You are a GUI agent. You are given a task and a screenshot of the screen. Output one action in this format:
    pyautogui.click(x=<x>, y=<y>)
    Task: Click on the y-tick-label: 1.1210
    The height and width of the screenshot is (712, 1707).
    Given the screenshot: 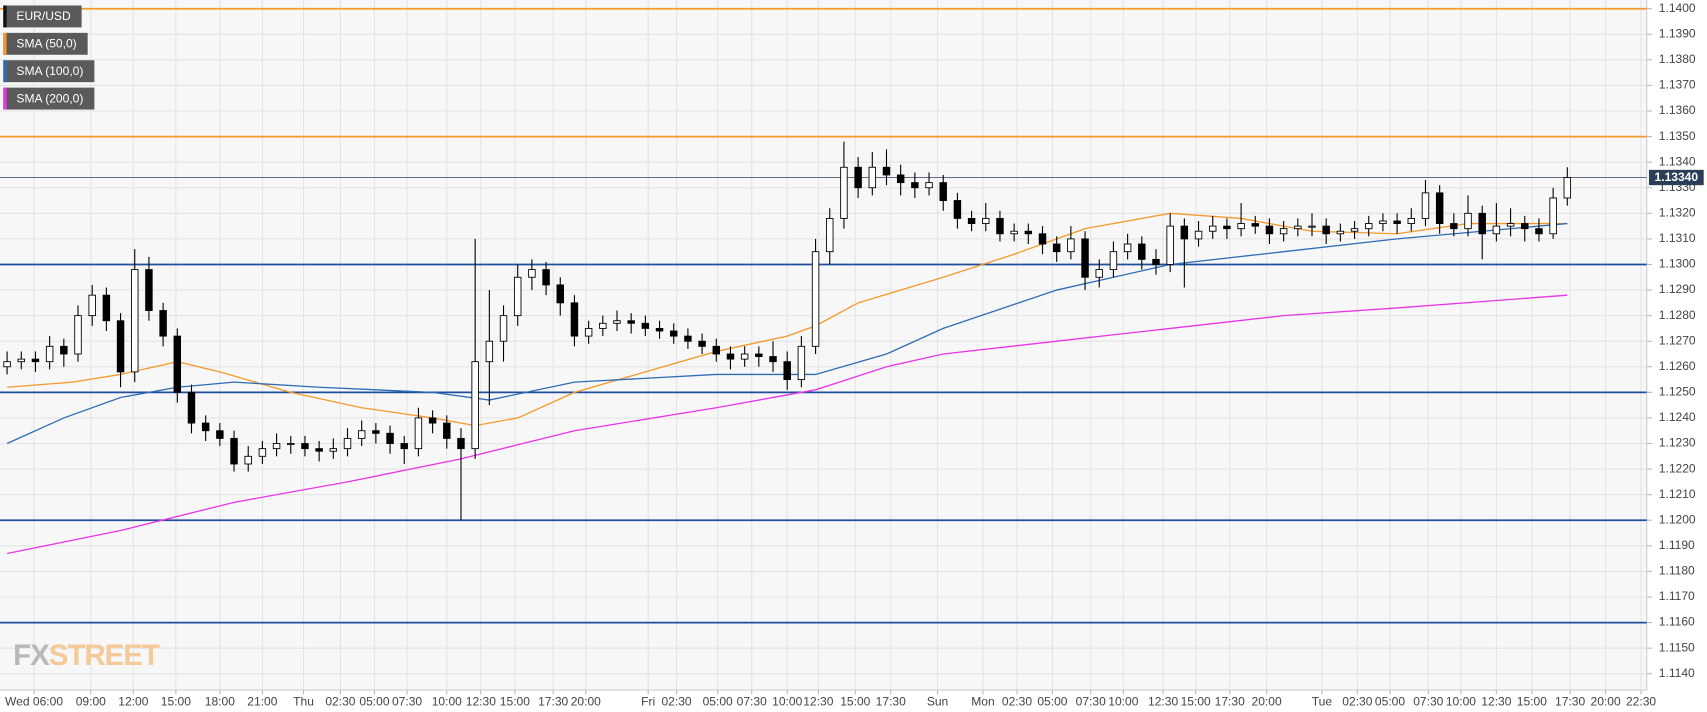 What is the action you would take?
    pyautogui.click(x=1677, y=494)
    